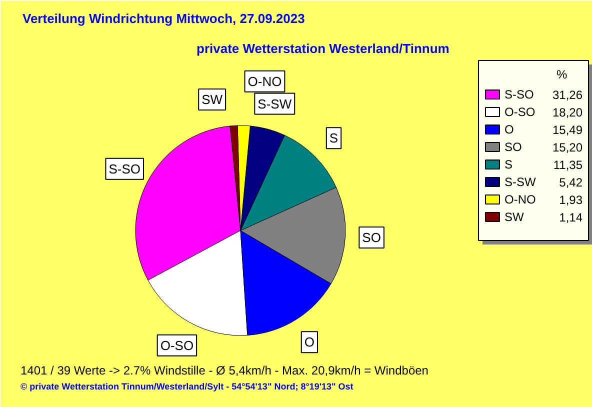 Image resolution: width=592 pixels, height=407 pixels. I want to click on legend-label: S, so click(508, 165).